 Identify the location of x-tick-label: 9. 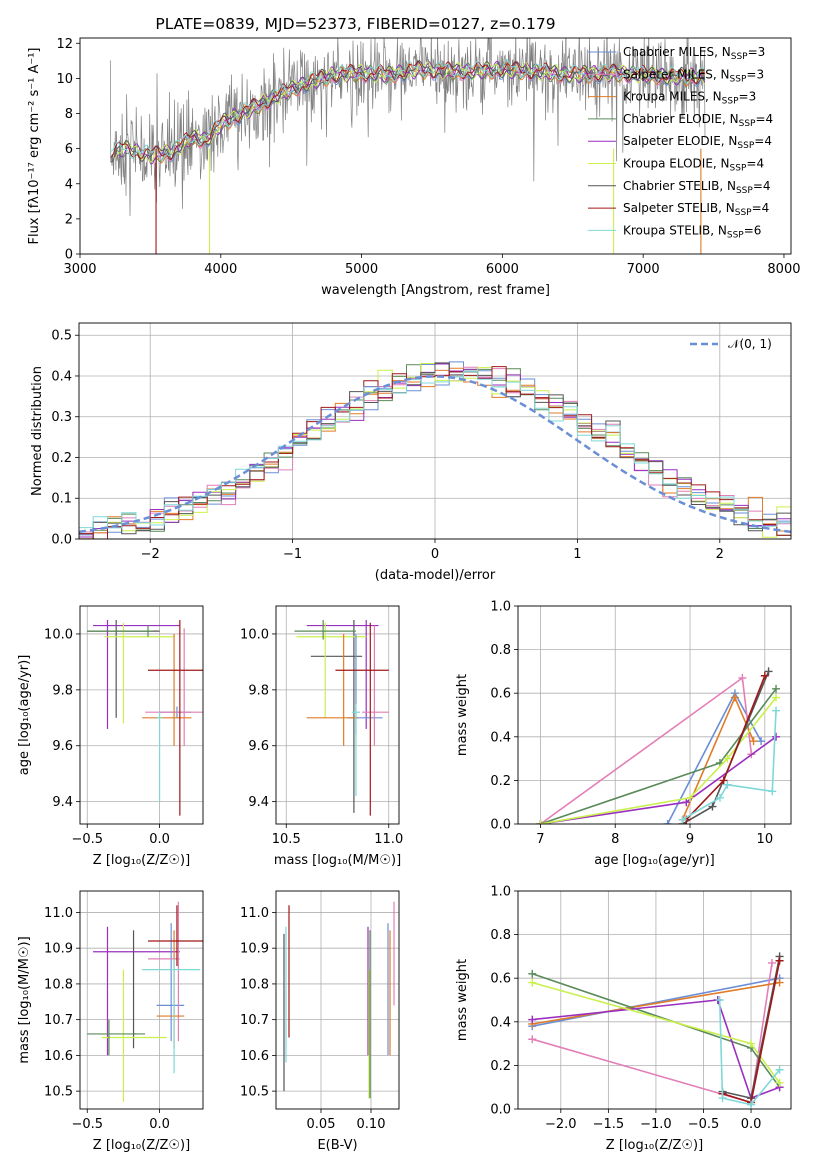
(690, 839).